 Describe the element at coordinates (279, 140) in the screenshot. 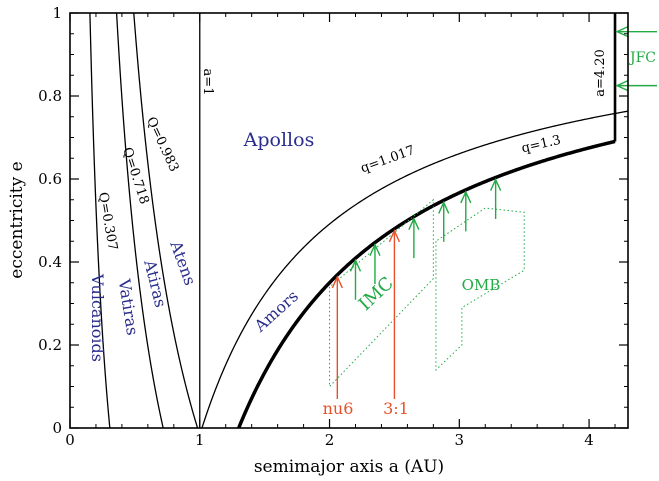

I see `region-label-apollos: Apollos` at that location.